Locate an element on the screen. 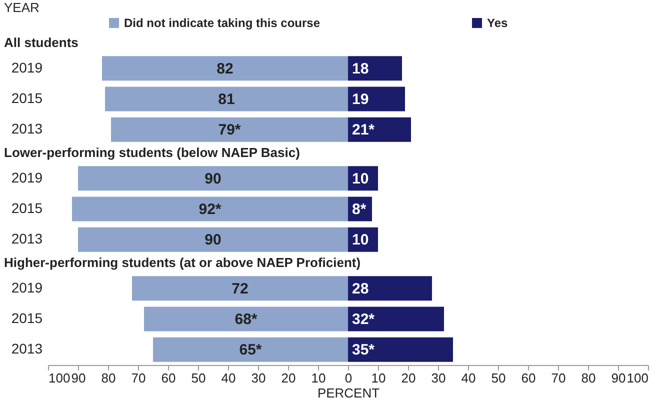 The height and width of the screenshot is (414, 668). legend-label: Did not indicate taking this course is located at coordinates (222, 23).